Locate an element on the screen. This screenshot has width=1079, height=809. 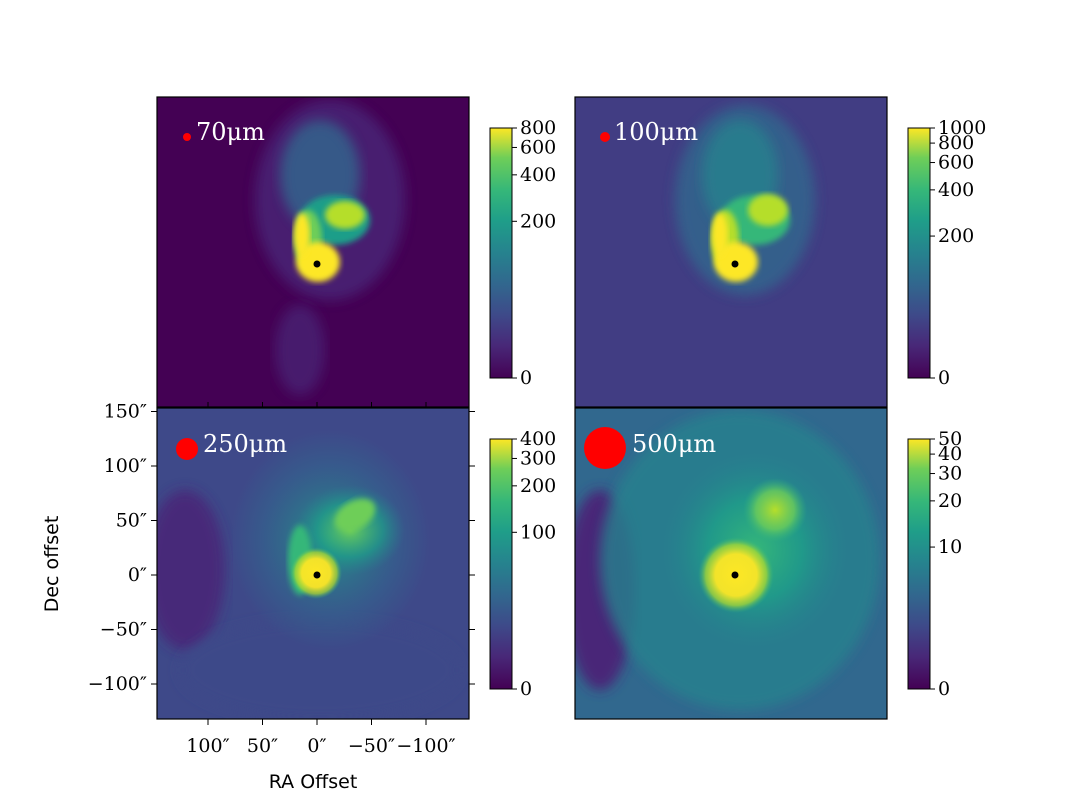
colorbar-tick-label: 1000 is located at coordinates (962, 128).